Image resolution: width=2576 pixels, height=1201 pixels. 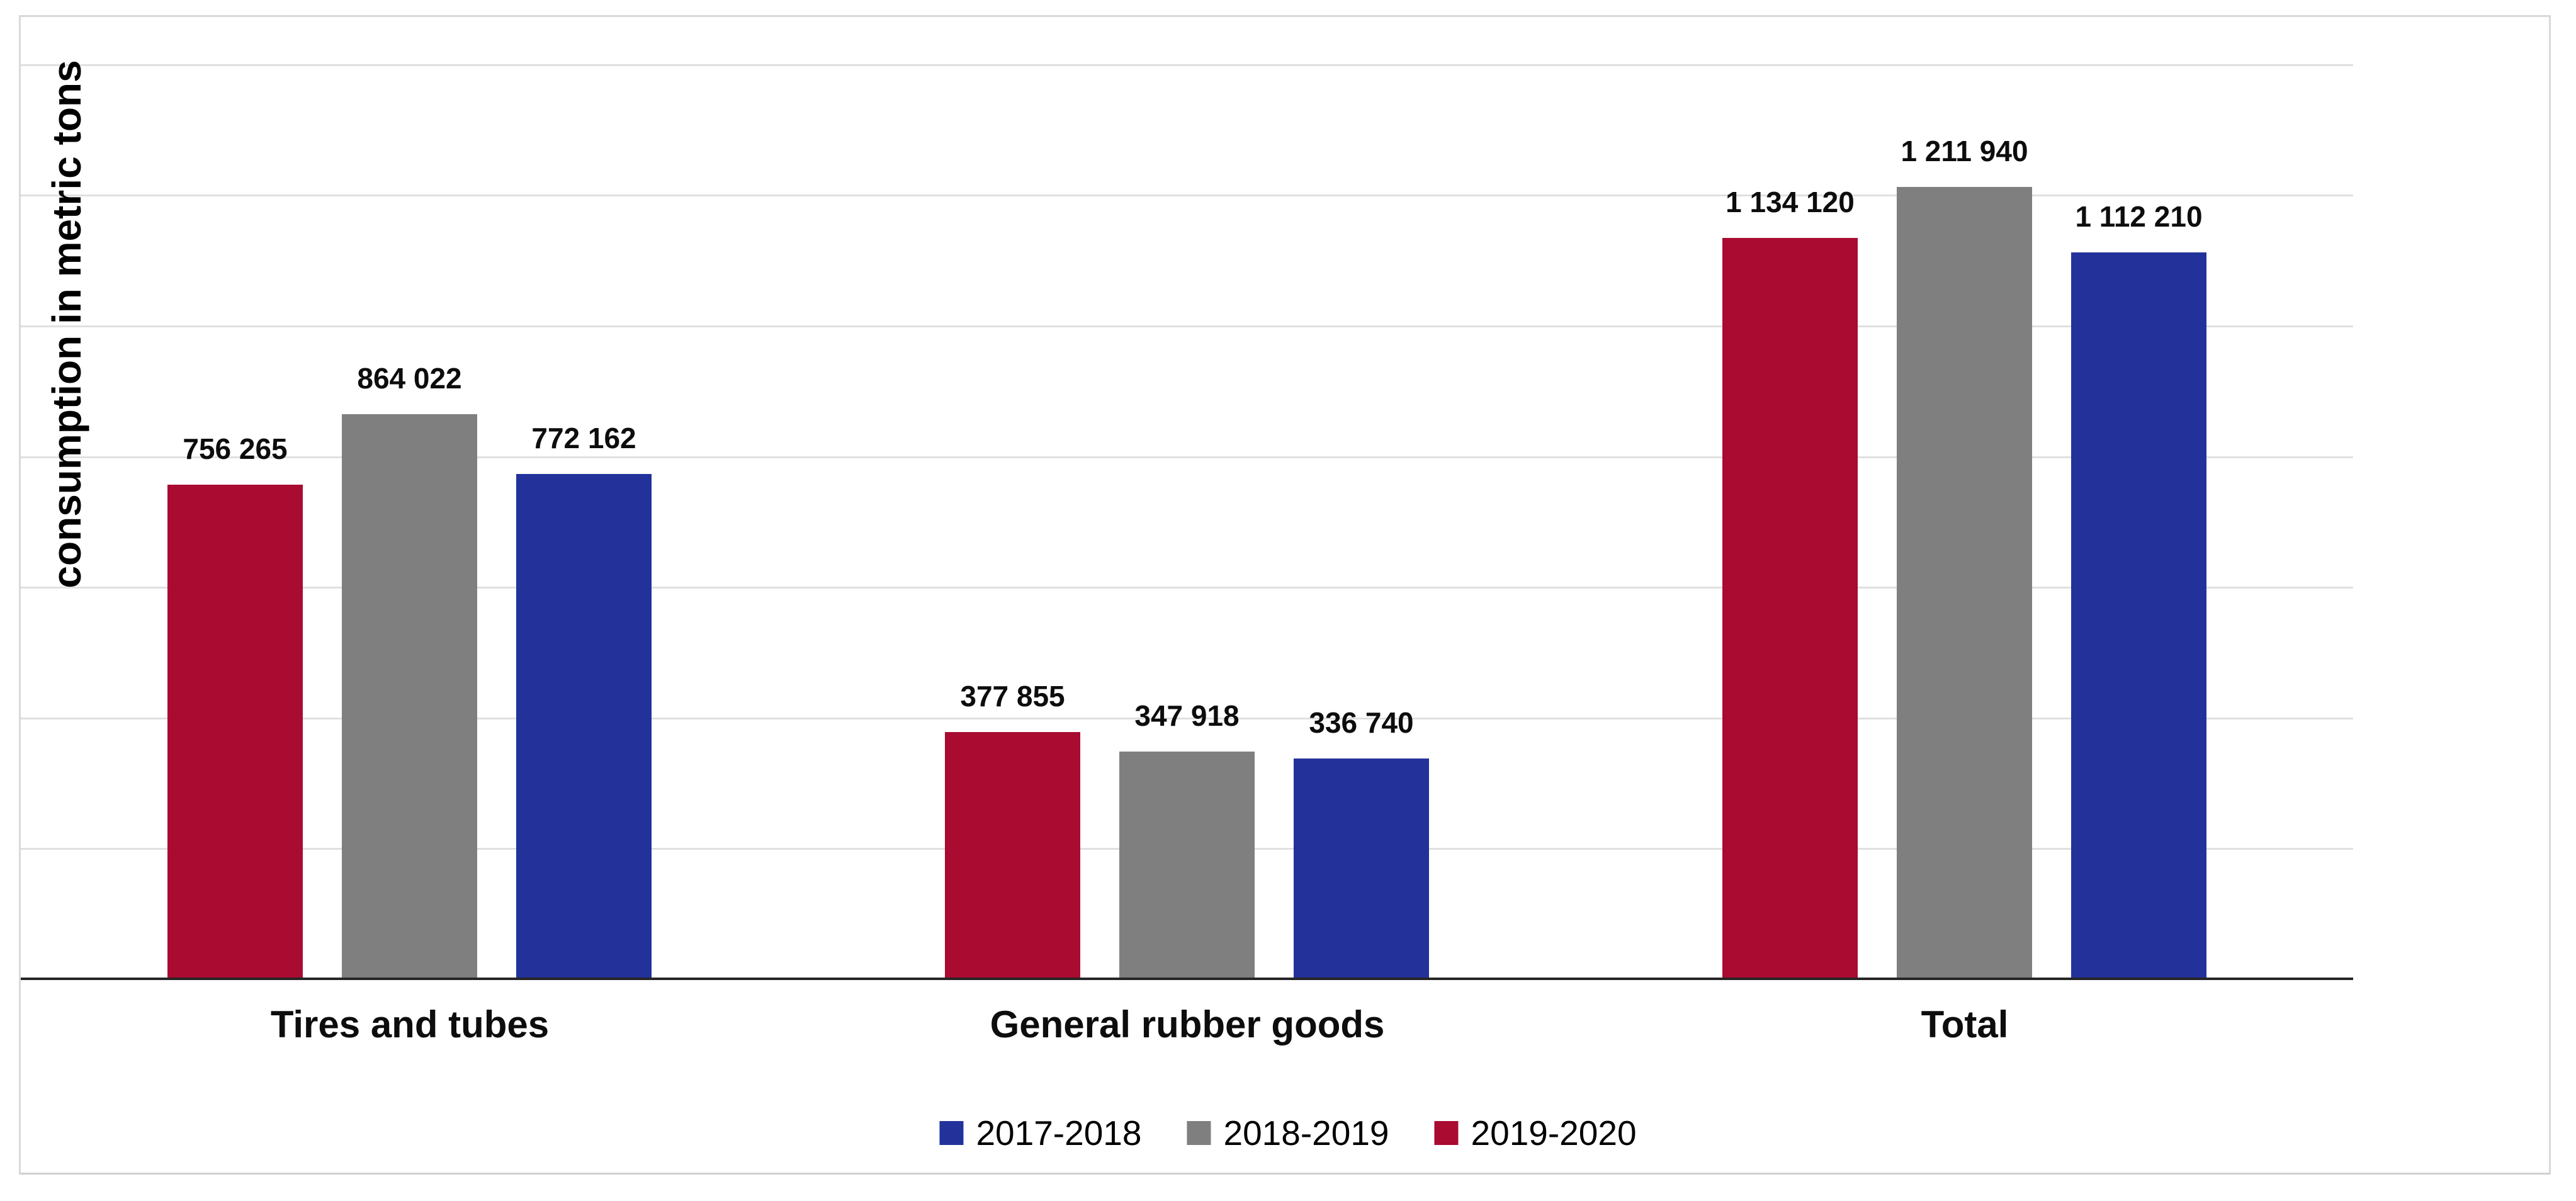 I want to click on legend-label-2019-2020: 2019-2020, so click(x=1554, y=1133).